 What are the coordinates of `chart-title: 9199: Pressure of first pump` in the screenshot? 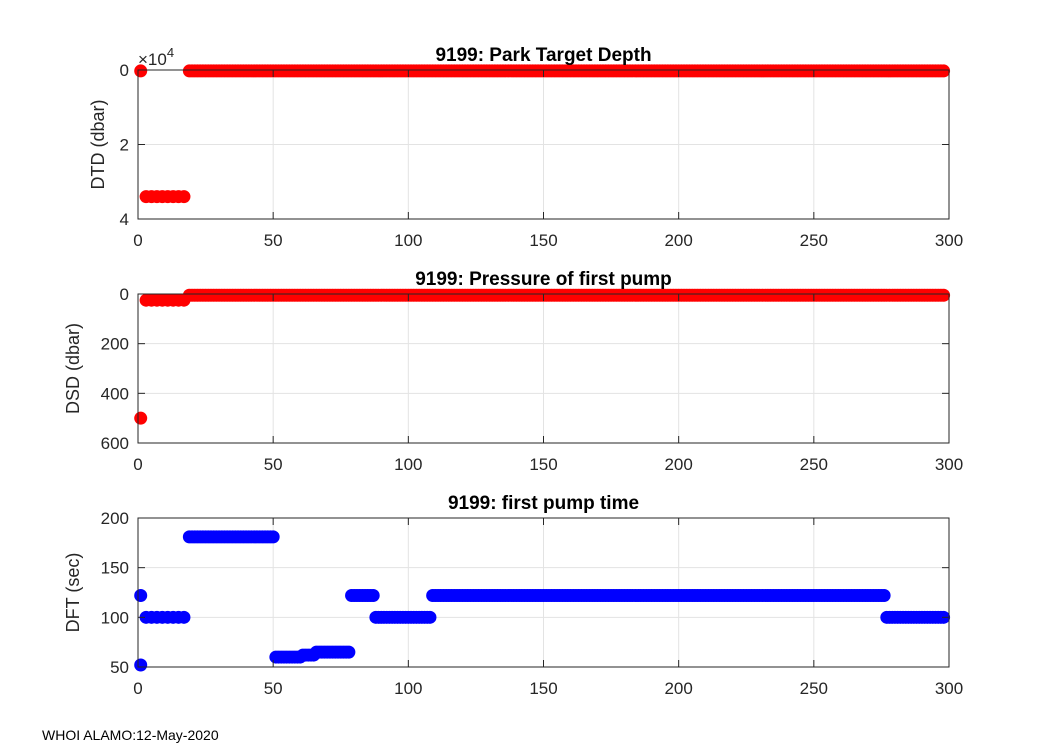 It's located at (543, 279).